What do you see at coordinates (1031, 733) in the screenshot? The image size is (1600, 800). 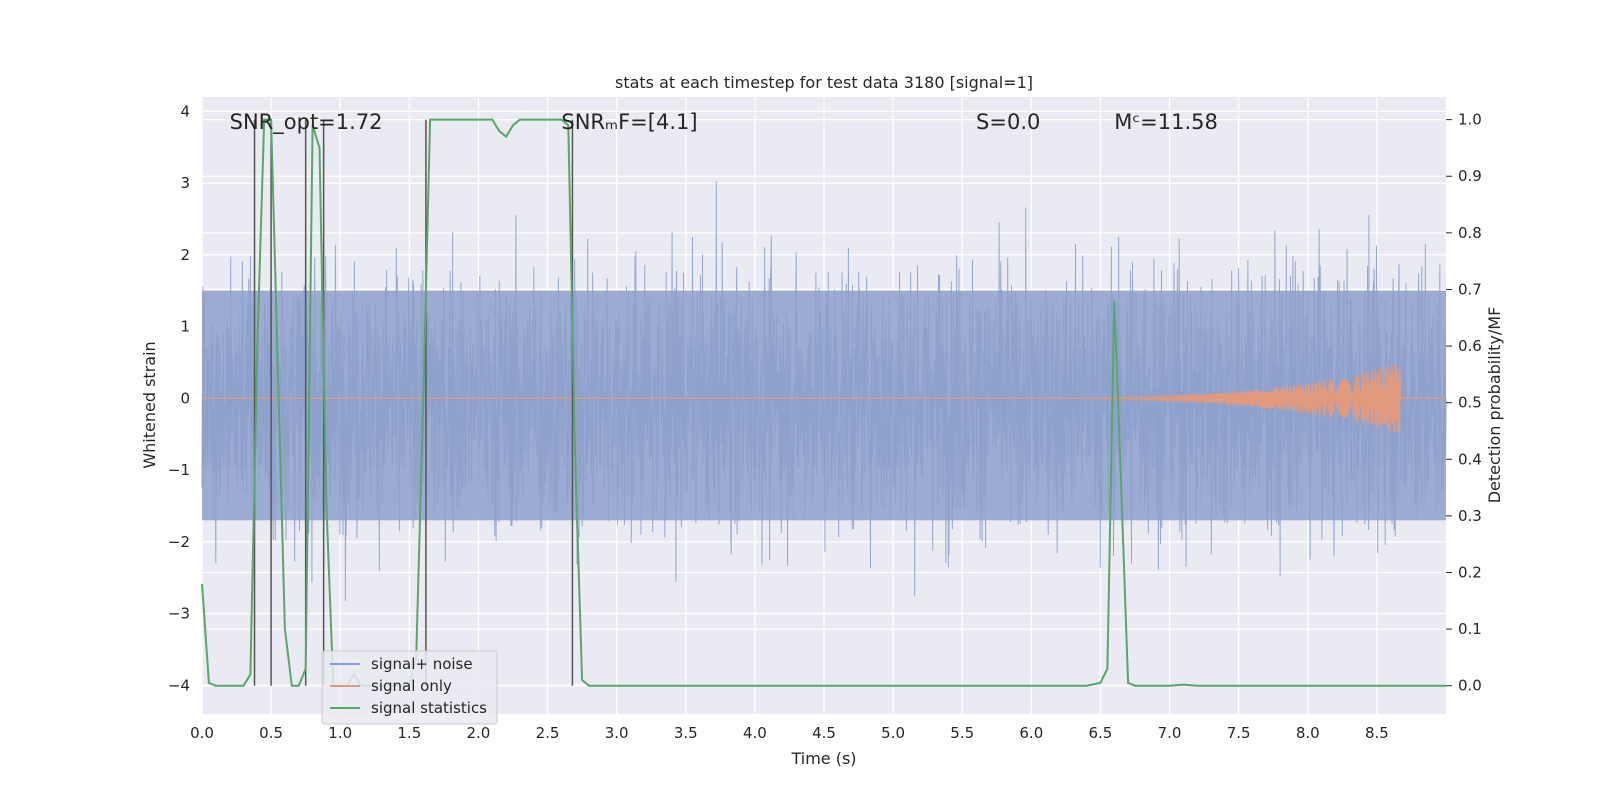 I see `x-tick-label-12: 6.0` at bounding box center [1031, 733].